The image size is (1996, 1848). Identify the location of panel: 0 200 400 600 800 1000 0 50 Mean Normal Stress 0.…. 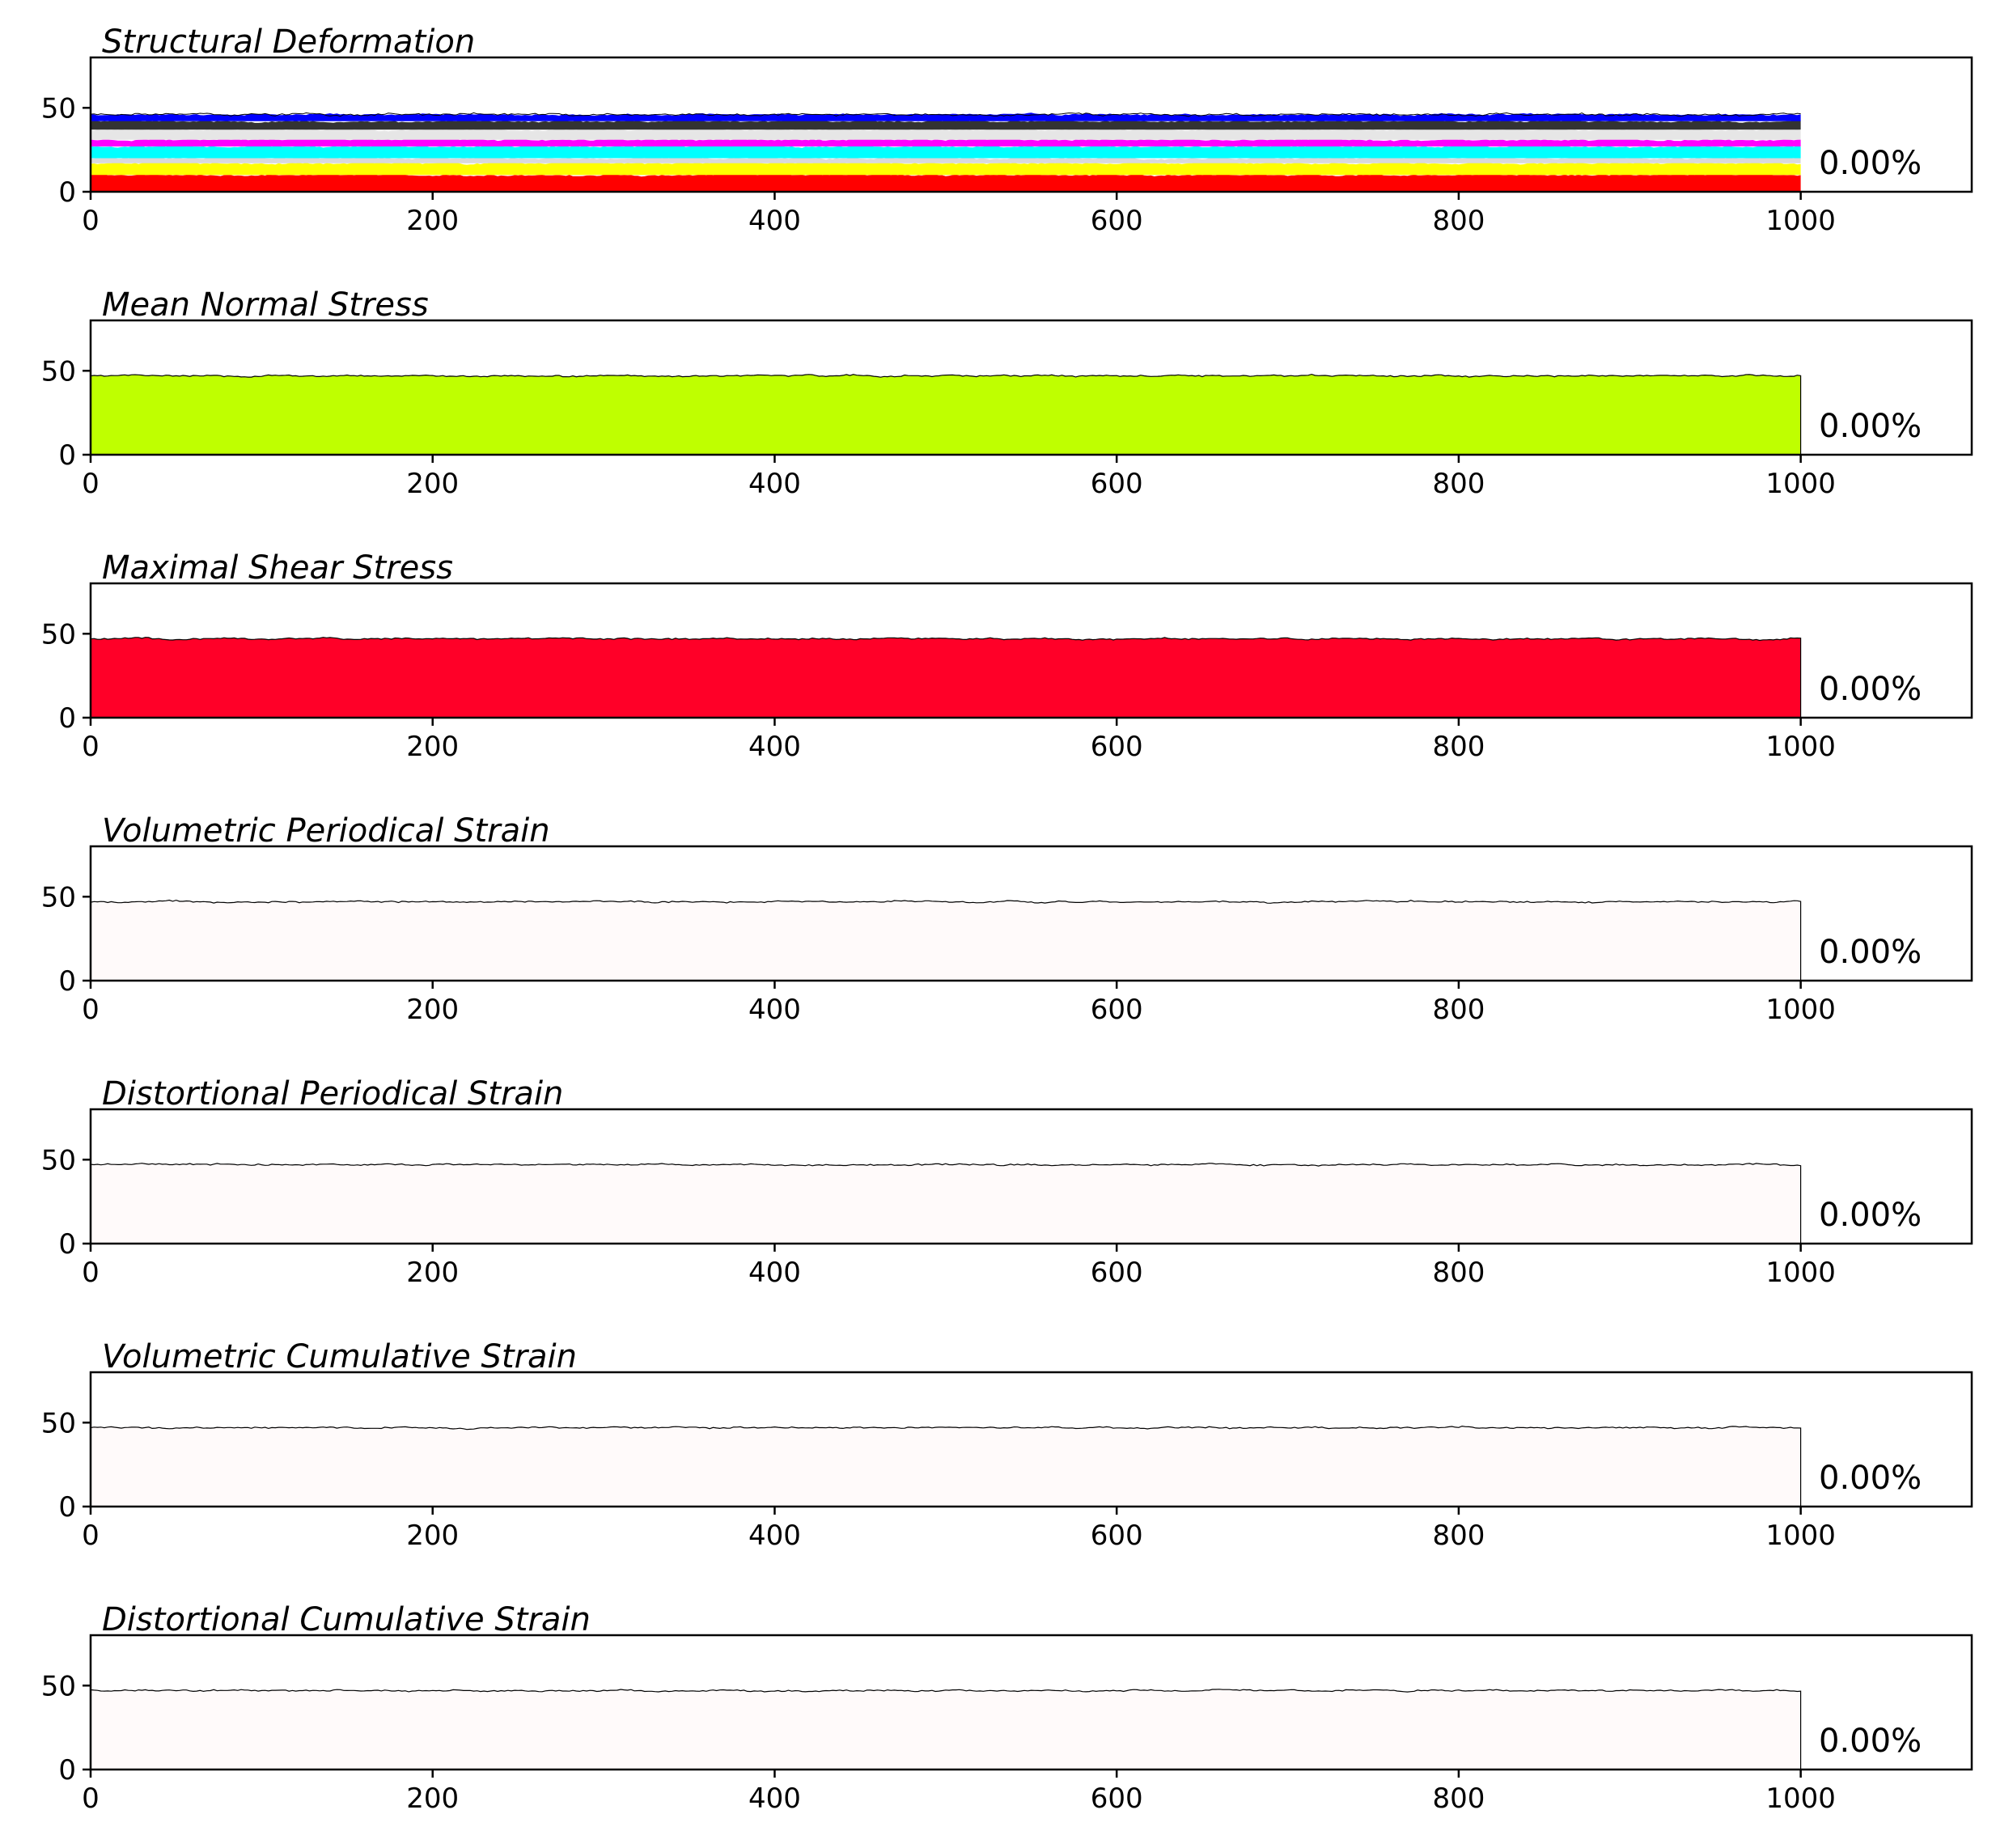
(1007, 393).